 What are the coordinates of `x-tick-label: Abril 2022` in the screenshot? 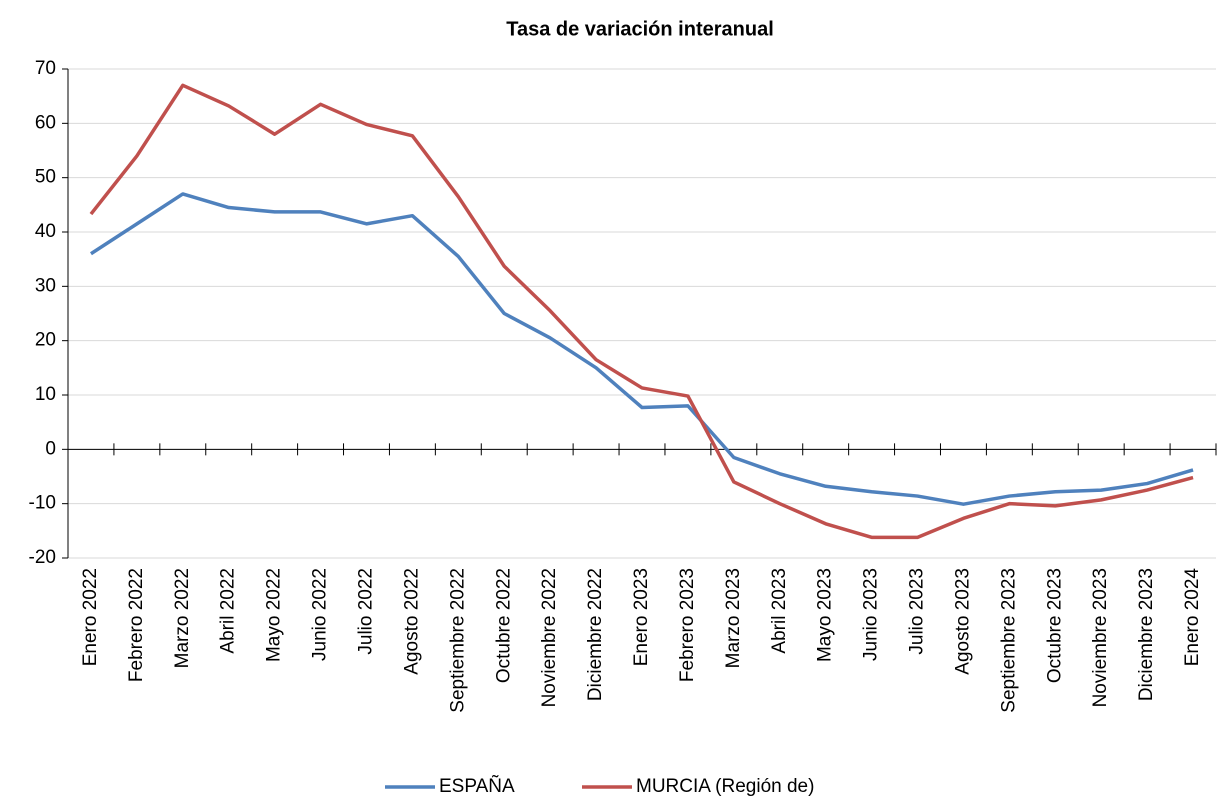 It's located at (228, 611).